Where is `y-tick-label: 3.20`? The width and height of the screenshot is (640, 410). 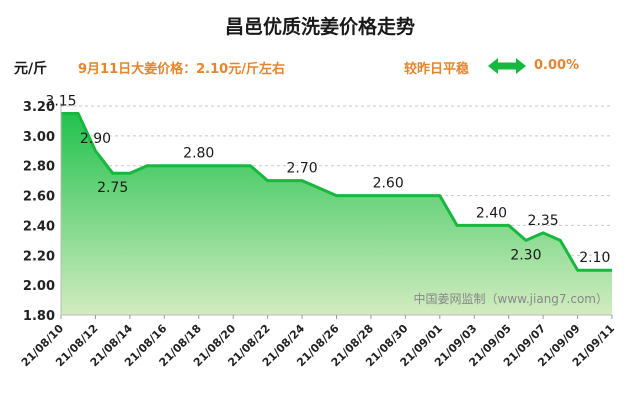 y-tick-label: 3.20 is located at coordinates (39, 107).